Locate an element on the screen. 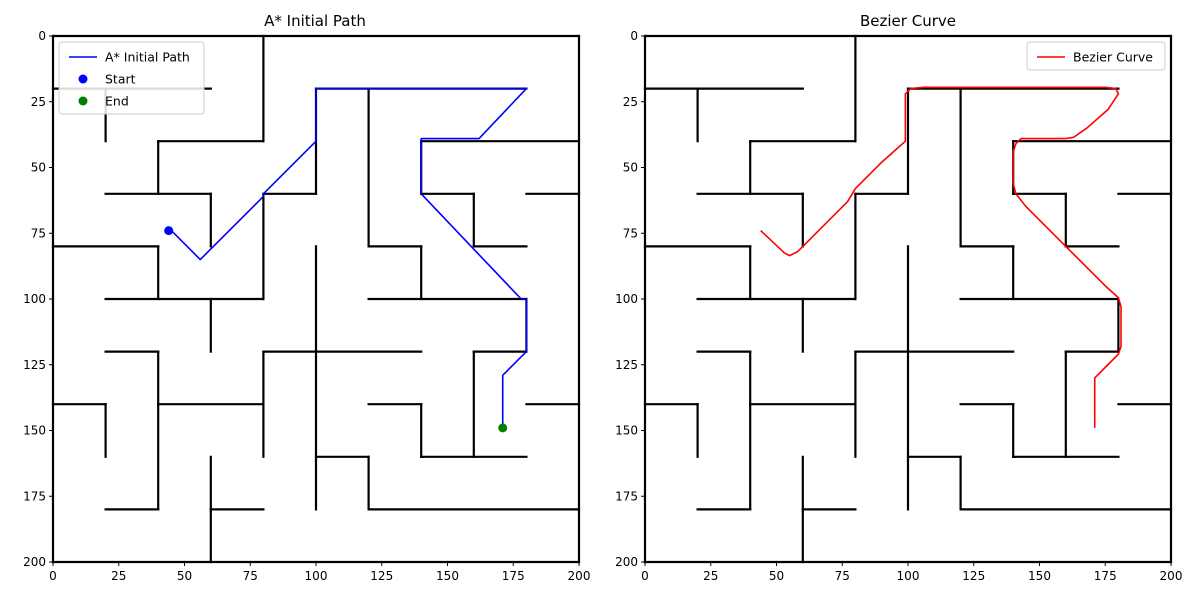  panel-title: A* Initial Path is located at coordinates (315, 21).